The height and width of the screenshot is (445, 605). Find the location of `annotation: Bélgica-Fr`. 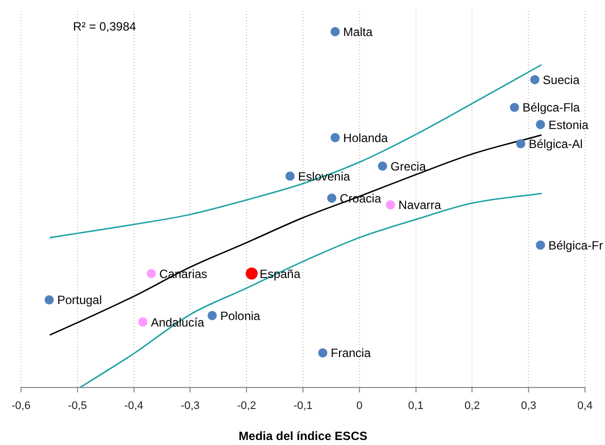

annotation: Bélgica-Fr is located at coordinates (576, 245).